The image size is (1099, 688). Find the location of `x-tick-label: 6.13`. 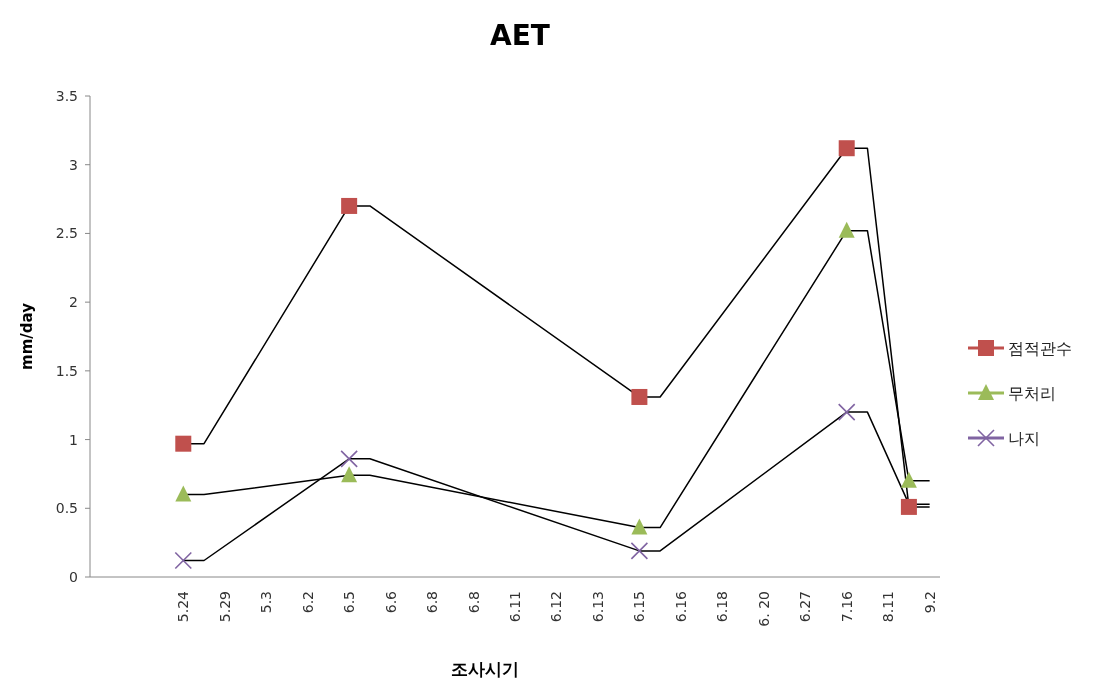

x-tick-label: 6.13 is located at coordinates (597, 607).